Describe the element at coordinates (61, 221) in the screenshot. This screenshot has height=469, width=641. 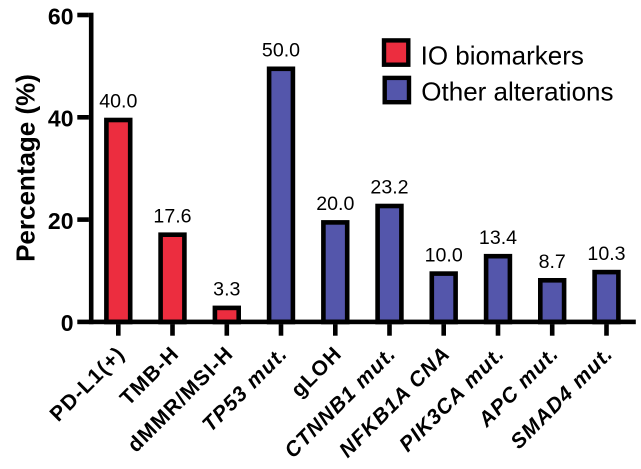
I see `svg-text: 20` at that location.